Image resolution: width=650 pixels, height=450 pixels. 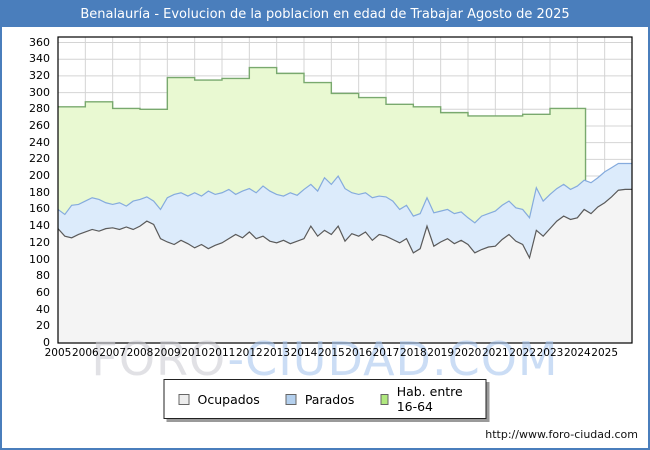 I want to click on legend-label: Ocupados, so click(x=228, y=399).